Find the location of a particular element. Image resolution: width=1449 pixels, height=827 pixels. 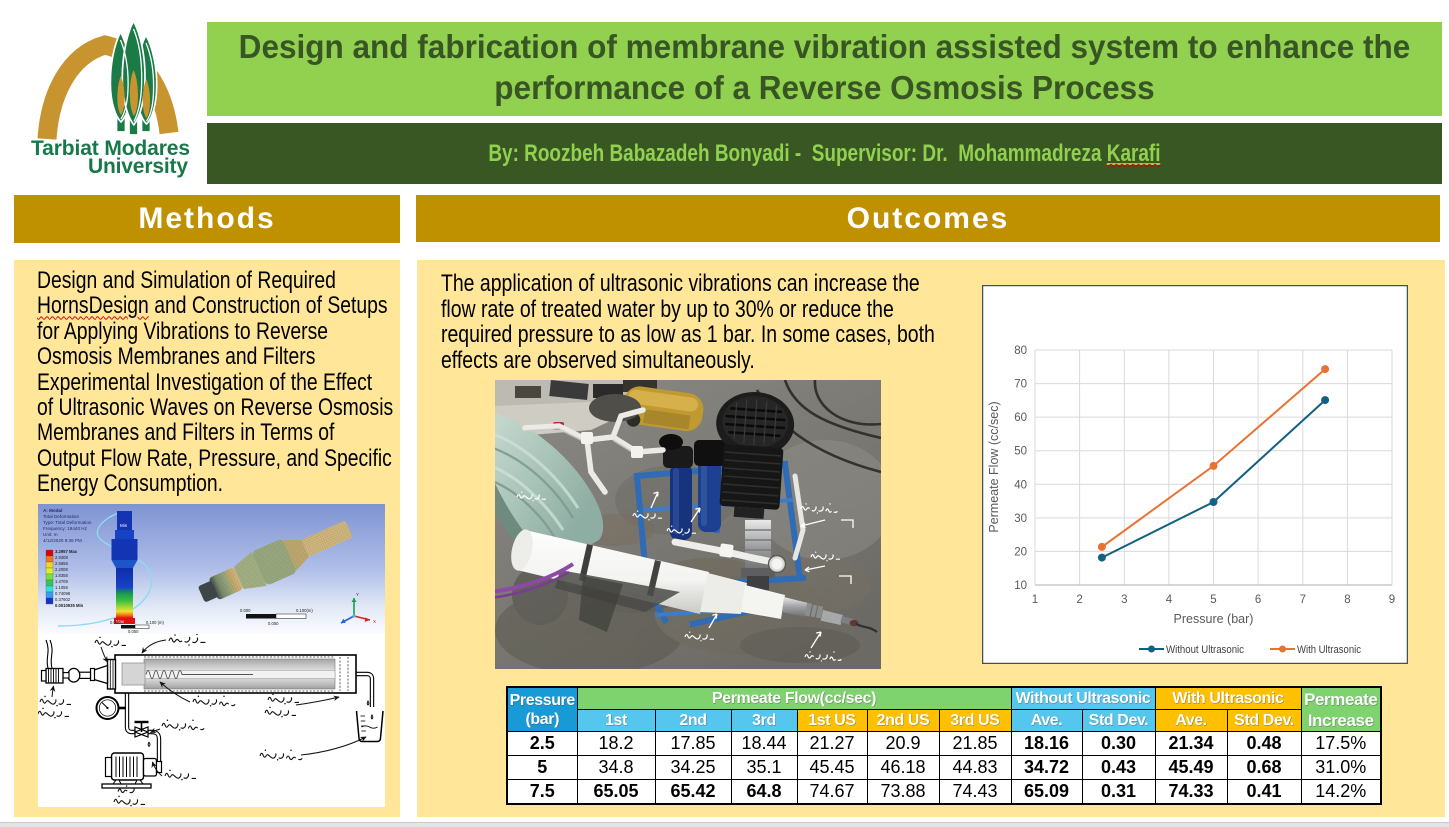

svg-text: 30 is located at coordinates (1020, 519).